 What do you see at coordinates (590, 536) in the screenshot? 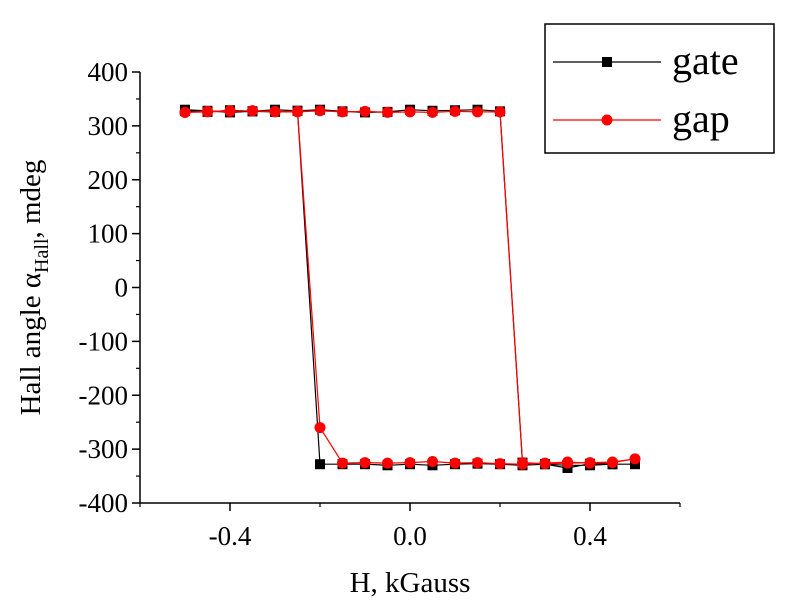
I see `x-tick-label: 0.4` at bounding box center [590, 536].